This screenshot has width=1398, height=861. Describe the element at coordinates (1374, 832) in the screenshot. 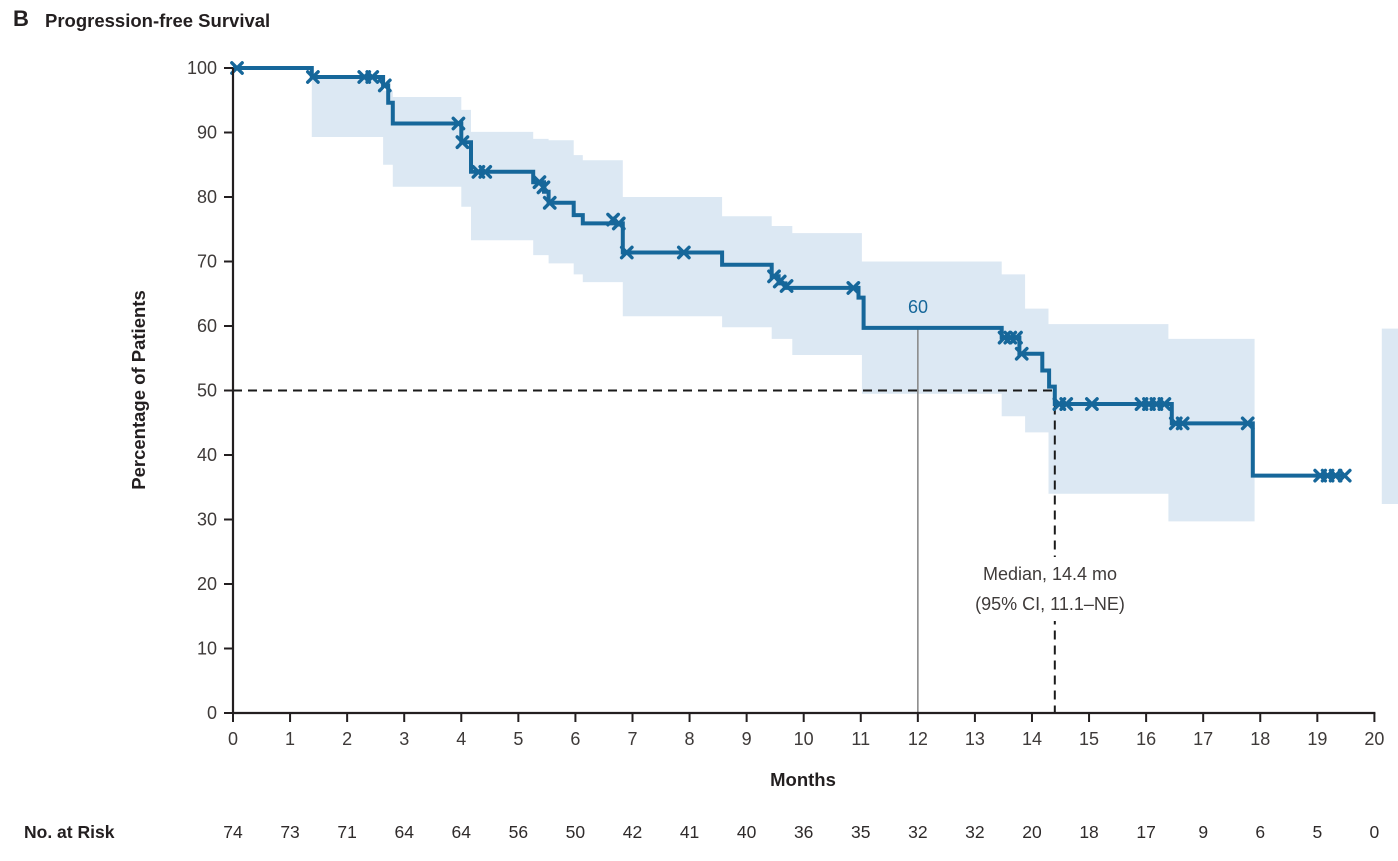

I see `risk-count: 0` at that location.